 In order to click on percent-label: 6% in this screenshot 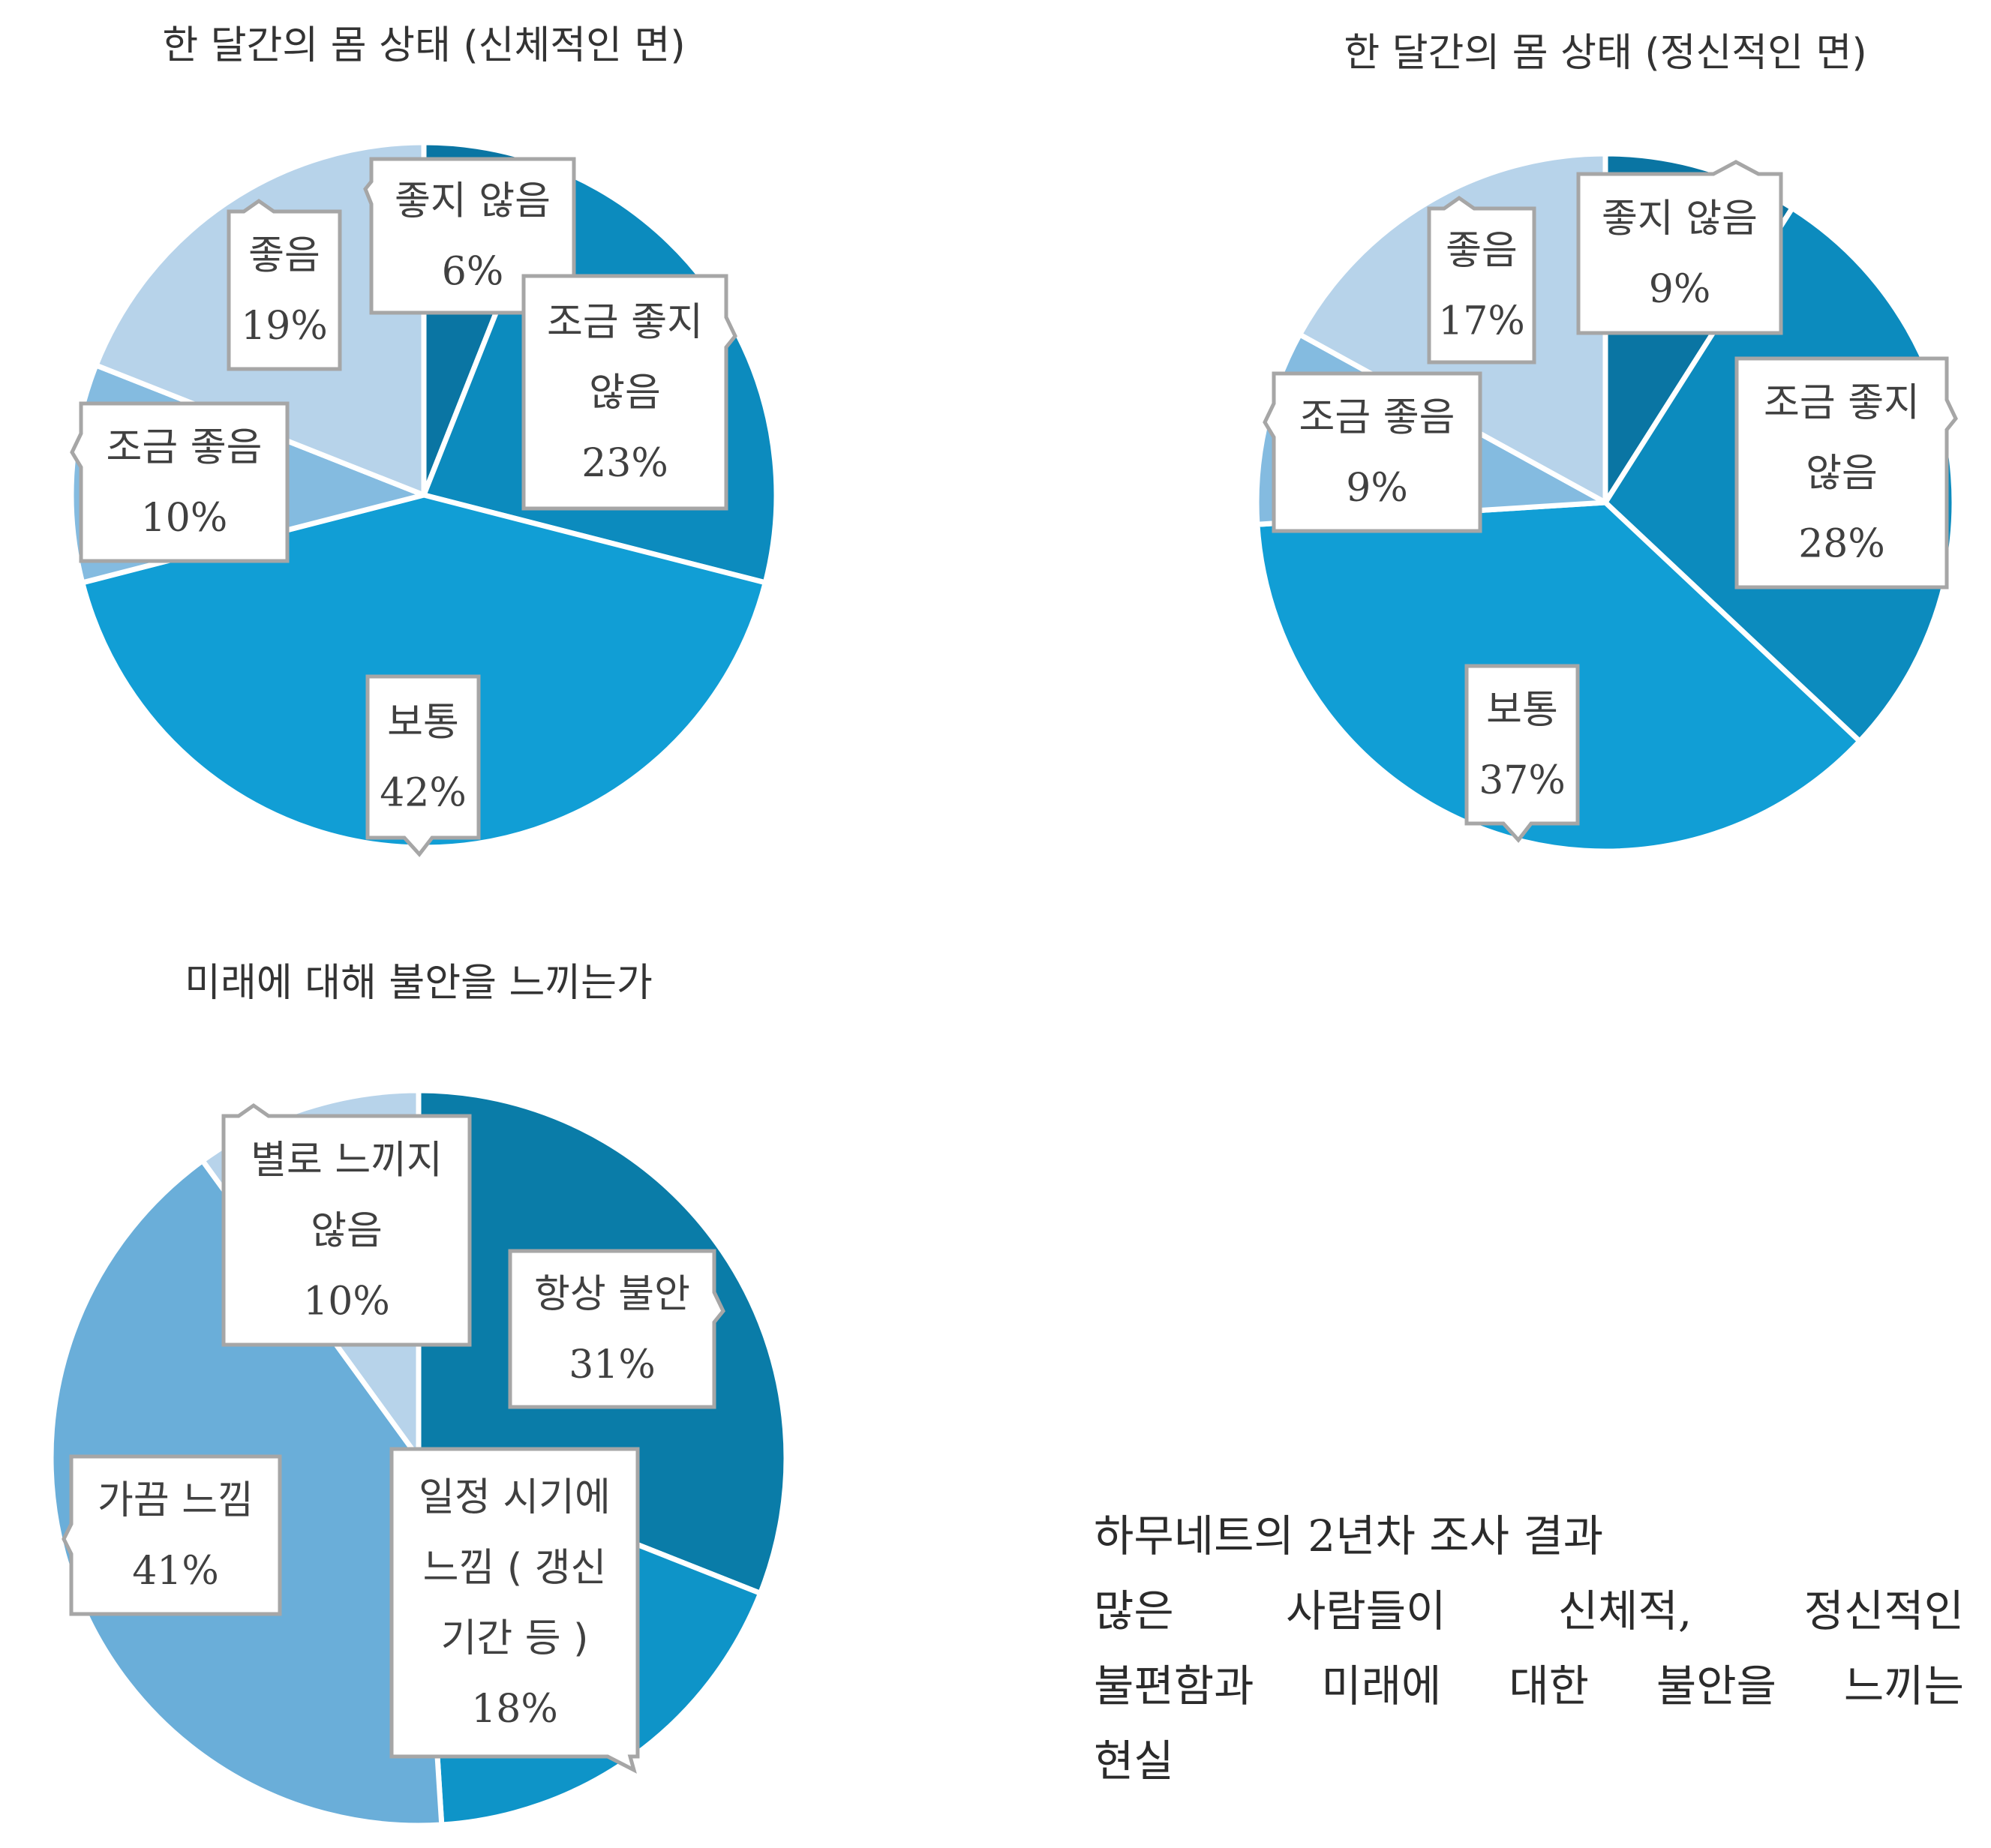, I will do `click(473, 272)`.